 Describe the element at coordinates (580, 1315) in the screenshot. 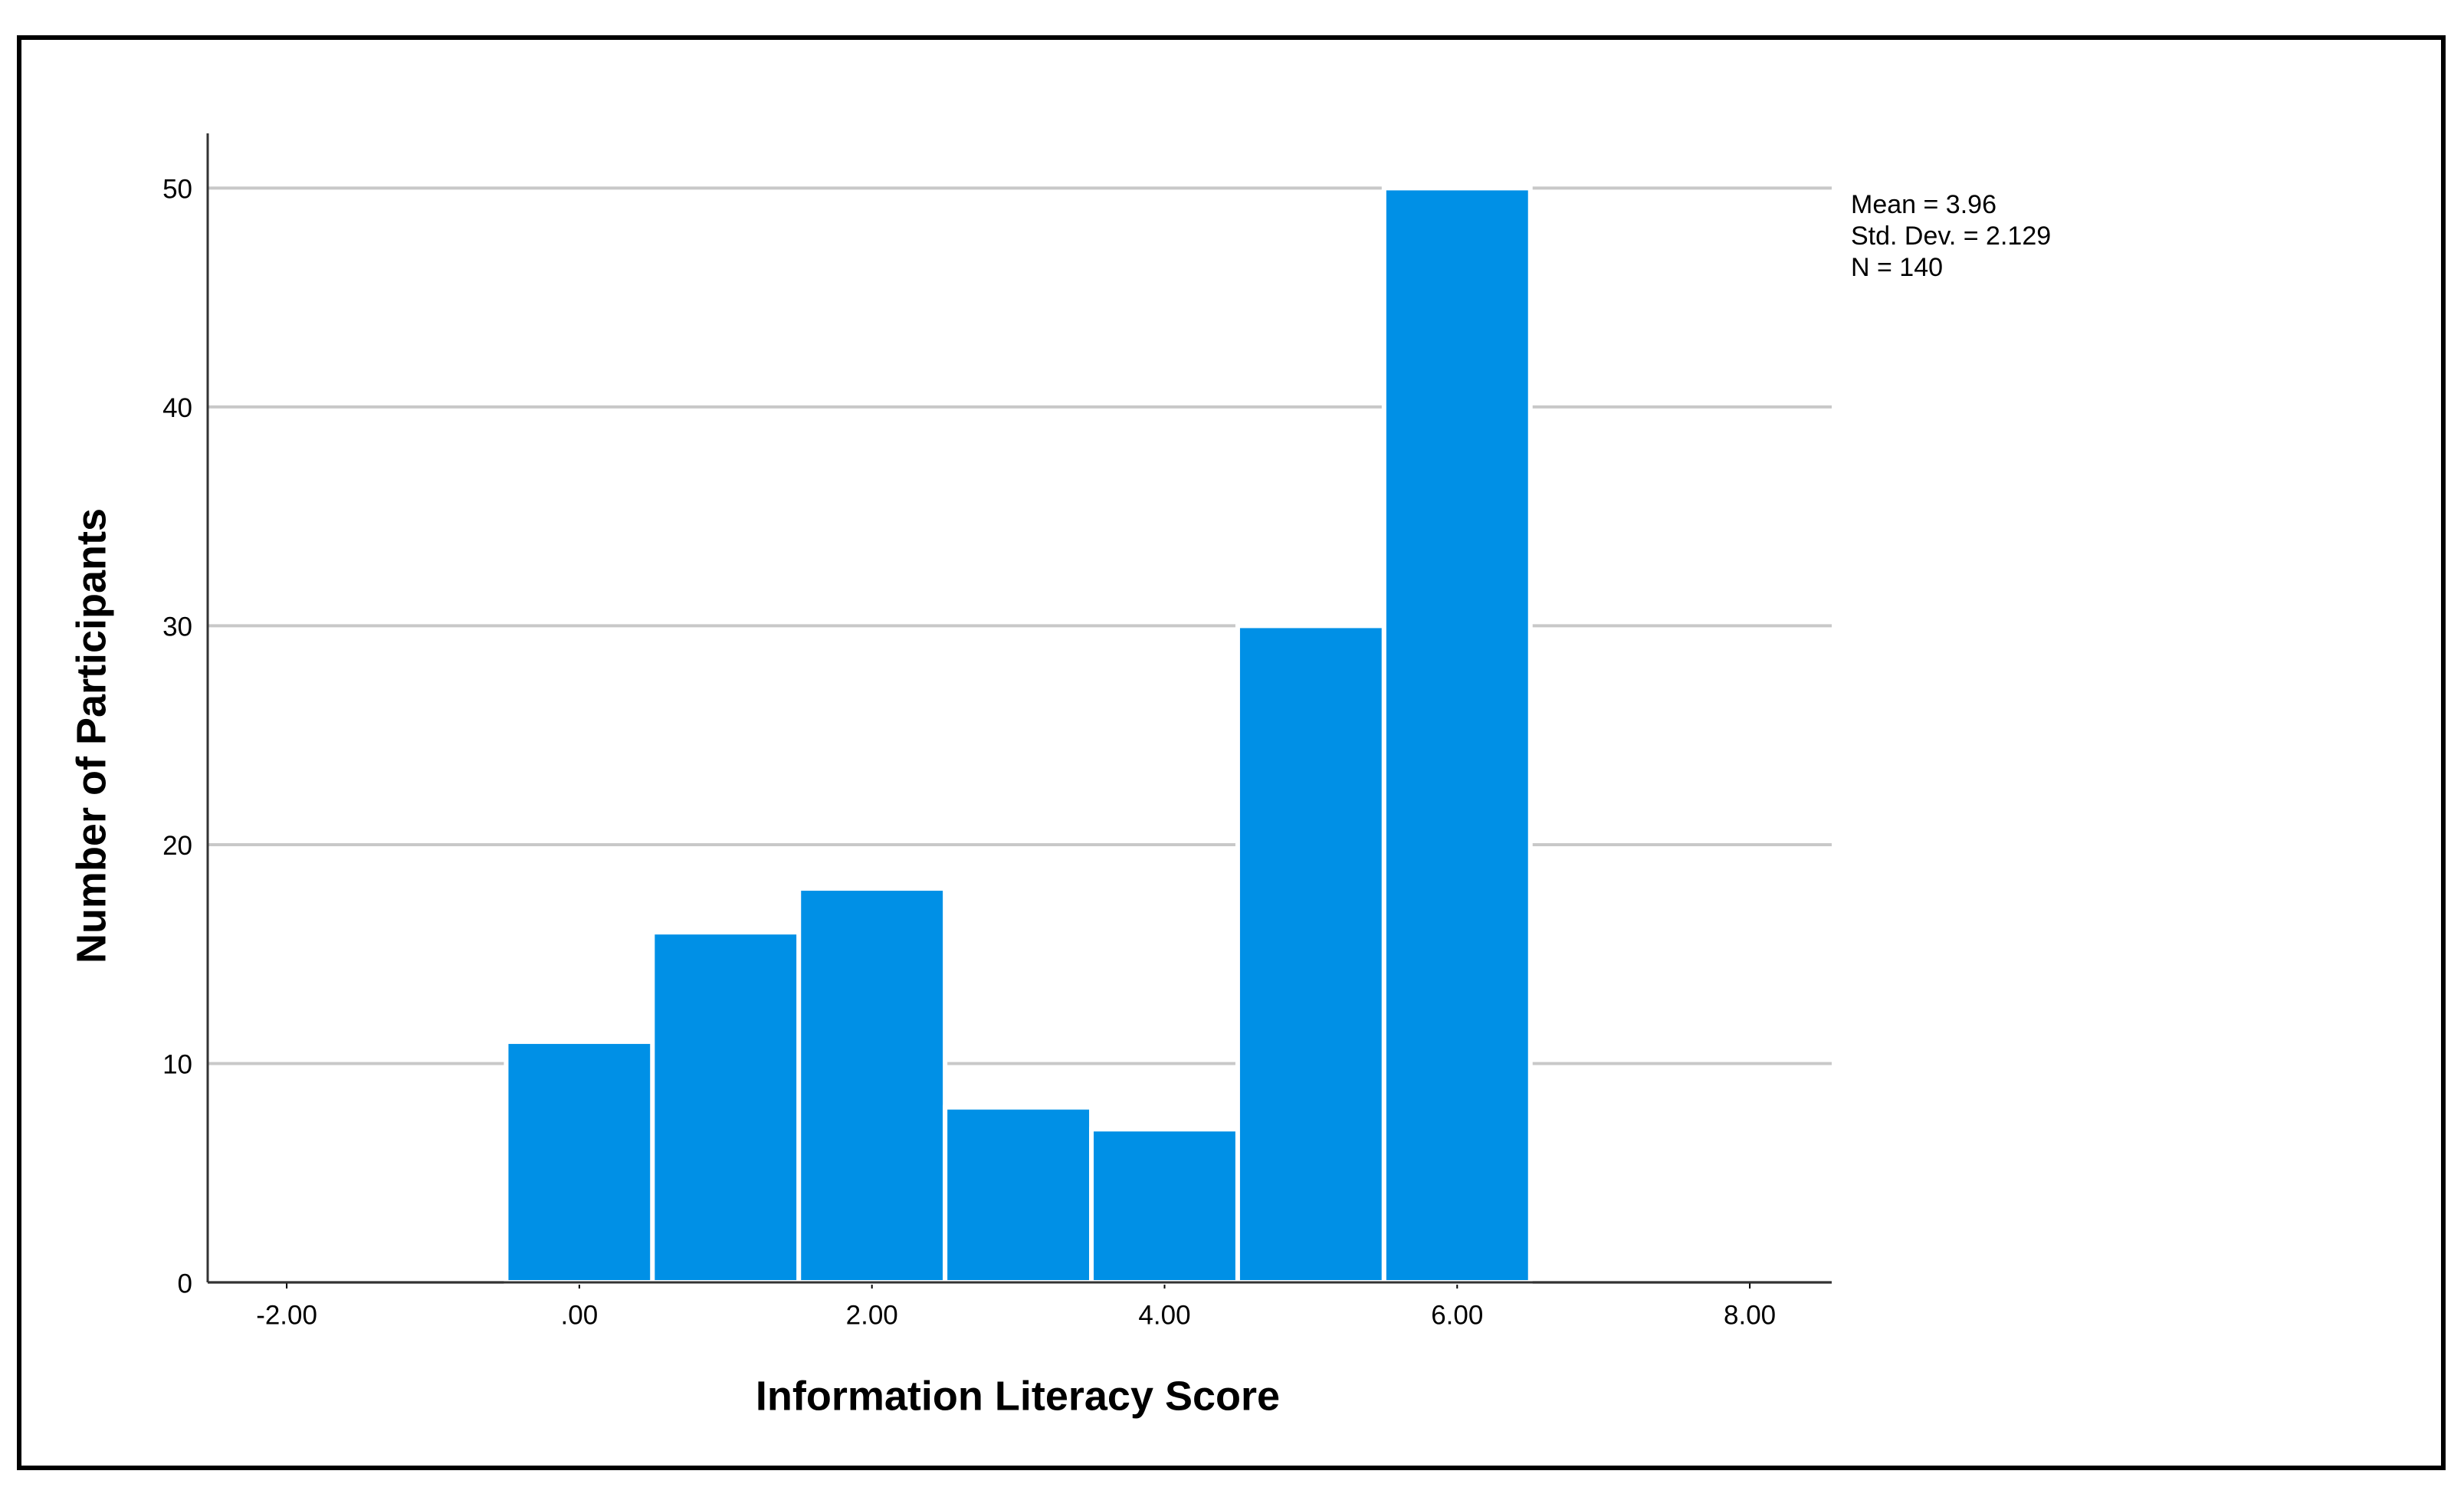

I see `x-tick-label: .00` at that location.